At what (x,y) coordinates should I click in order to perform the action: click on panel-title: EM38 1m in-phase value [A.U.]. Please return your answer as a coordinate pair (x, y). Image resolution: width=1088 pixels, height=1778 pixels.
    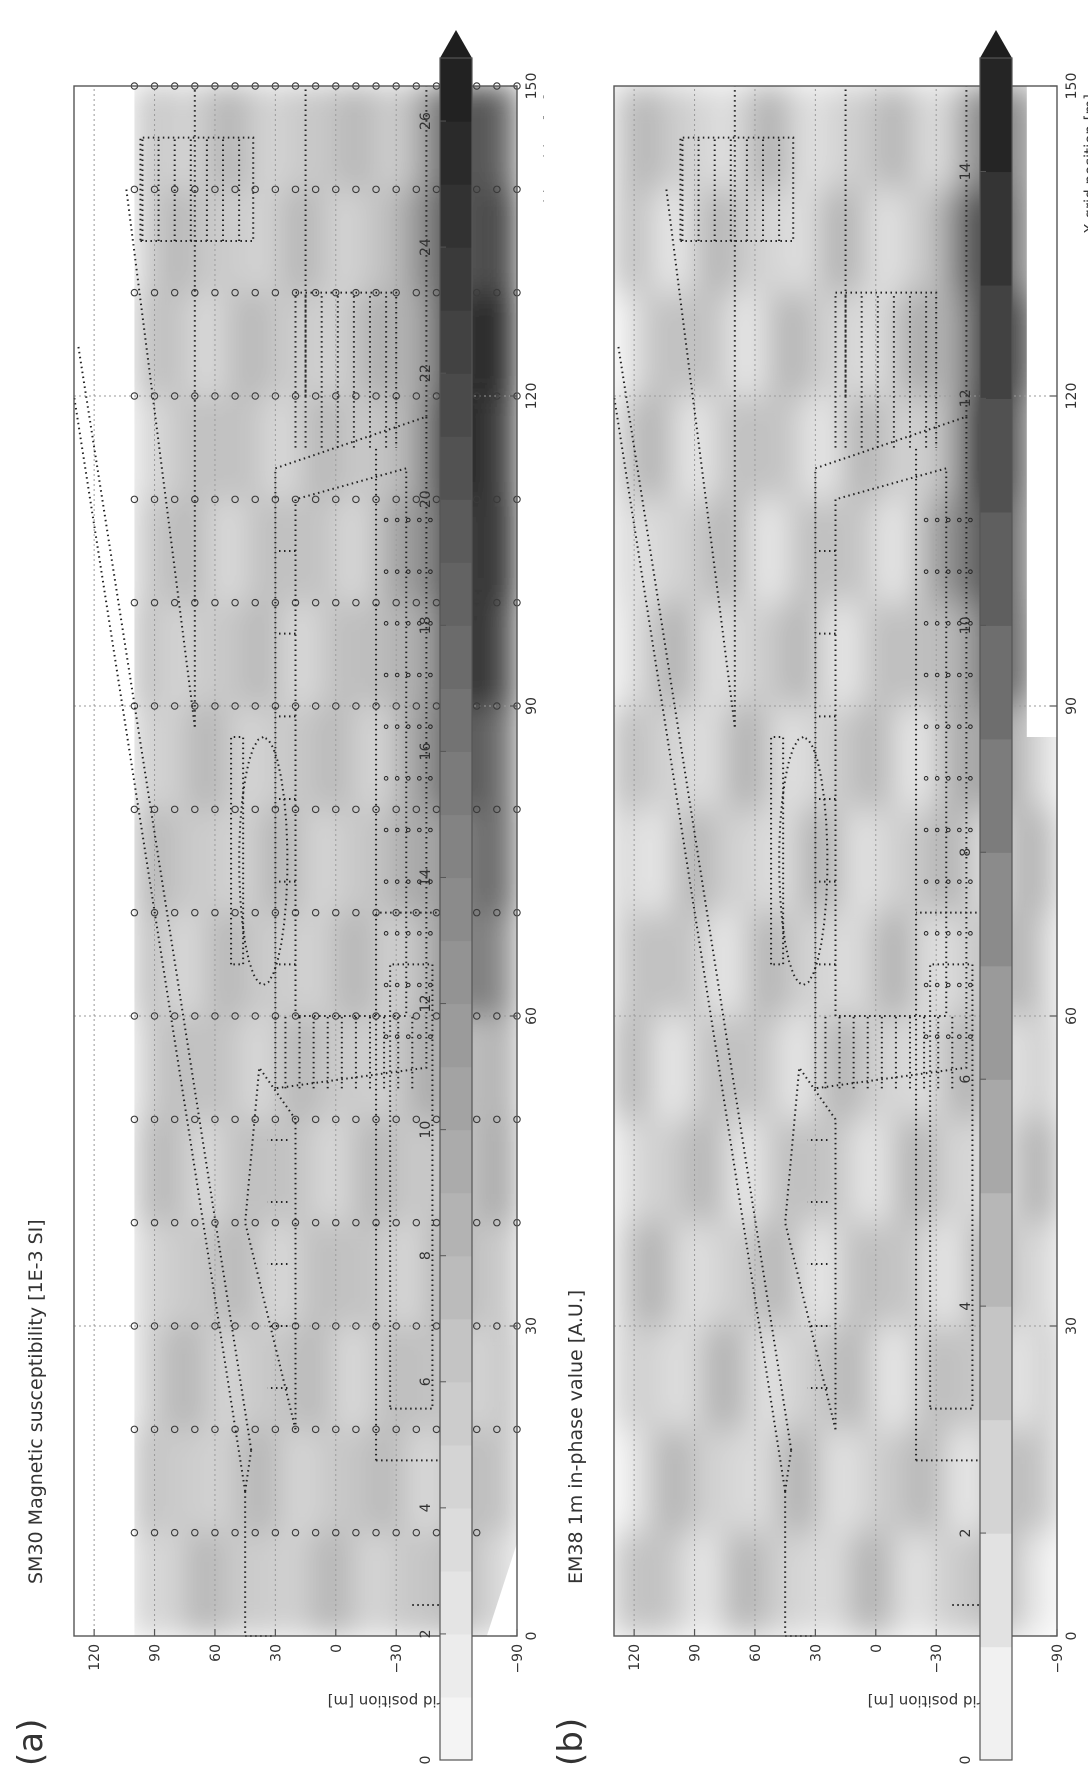
    Looking at the image, I should click on (576, 1437).